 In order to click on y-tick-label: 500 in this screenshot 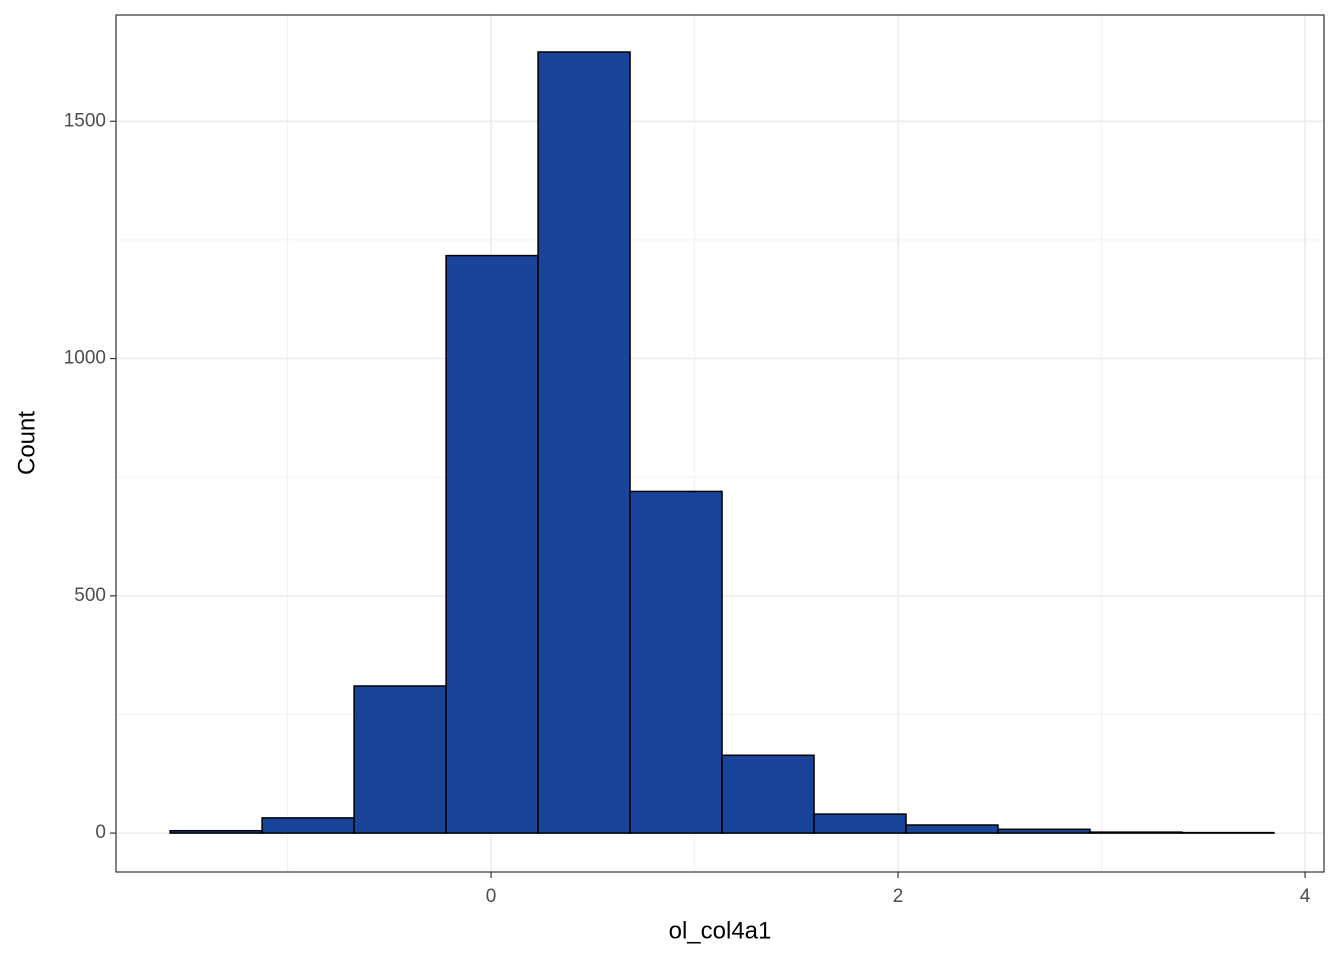, I will do `click(90, 595)`.